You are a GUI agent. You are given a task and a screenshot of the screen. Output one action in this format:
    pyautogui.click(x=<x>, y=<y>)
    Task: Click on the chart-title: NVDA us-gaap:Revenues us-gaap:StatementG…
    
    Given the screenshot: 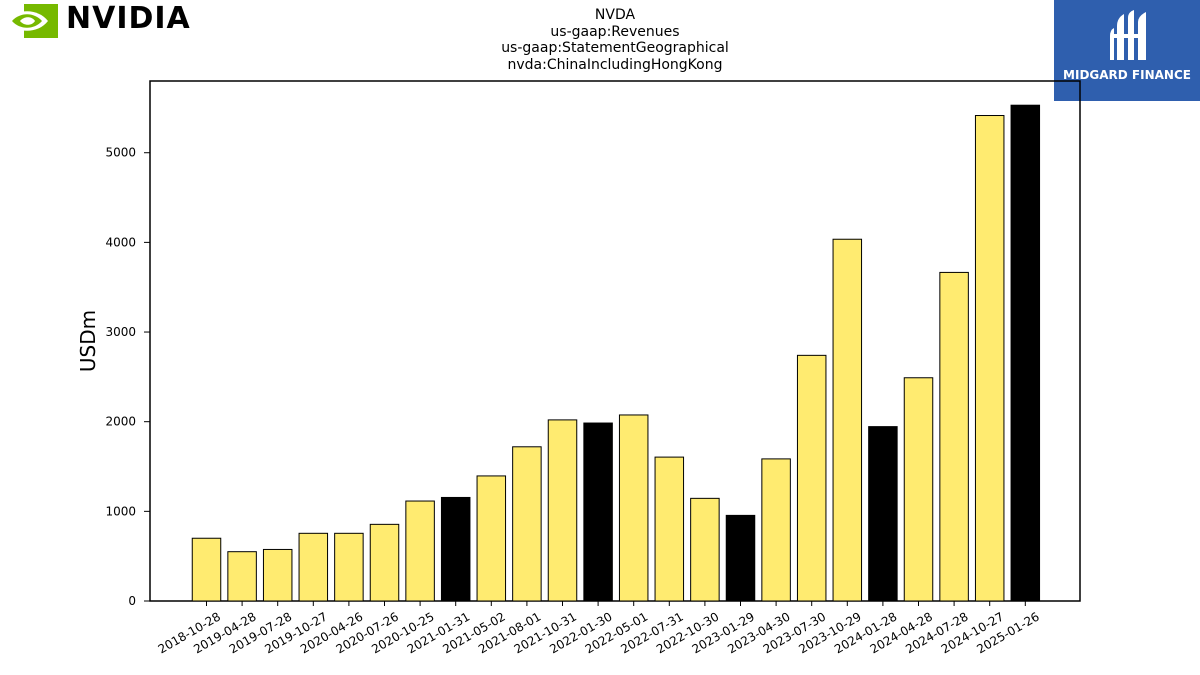 What is the action you would take?
    pyautogui.click(x=615, y=40)
    